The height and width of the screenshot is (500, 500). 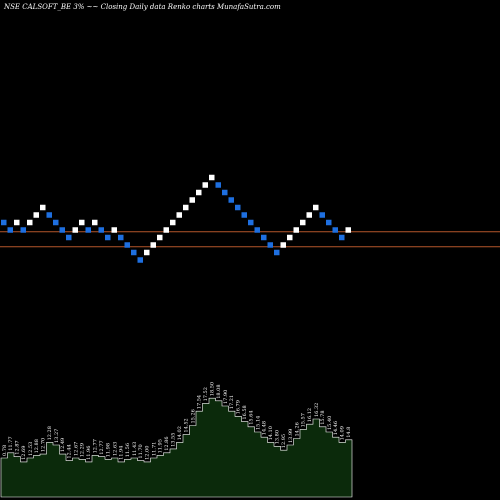 What do you see at coordinates (252, 417) in the screenshot?
I see `volume-label: 15.64` at bounding box center [252, 417].